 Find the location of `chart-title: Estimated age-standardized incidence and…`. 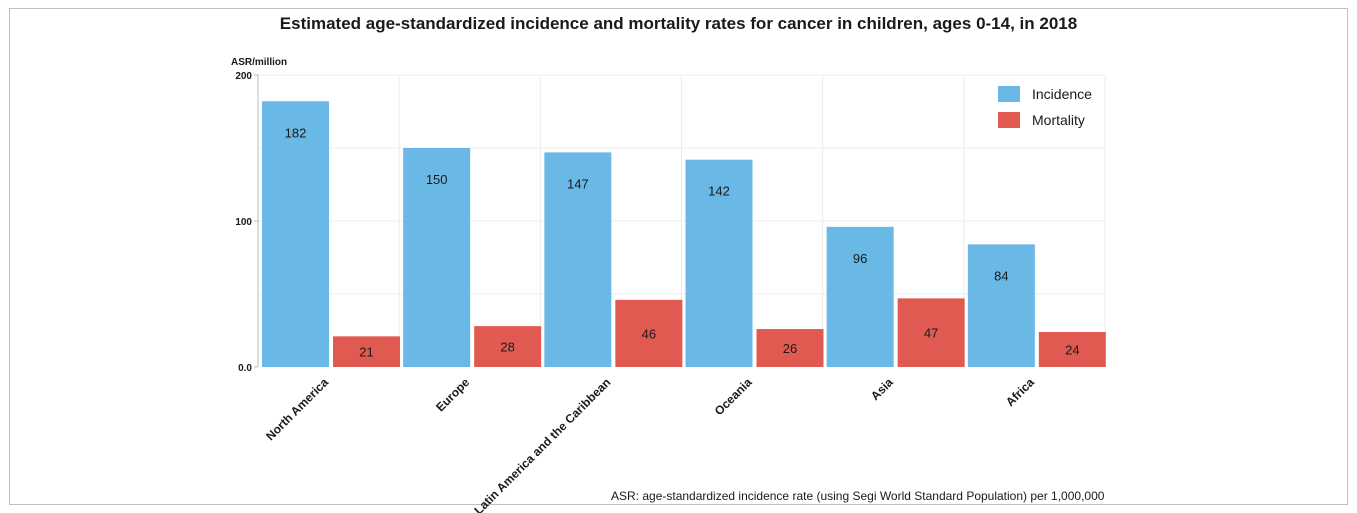

chart-title: Estimated age-standardized incidence and… is located at coordinates (678, 23).